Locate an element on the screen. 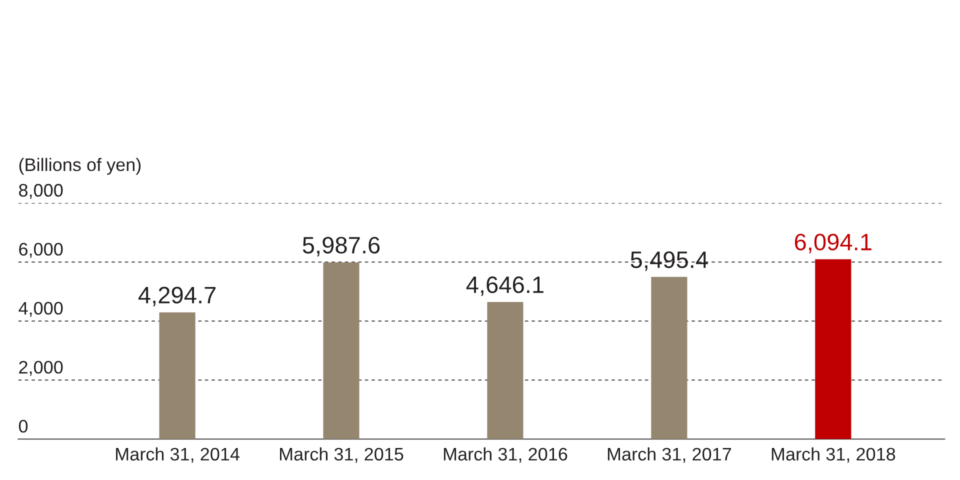  x-tick-label: March 31, 2016 is located at coordinates (506, 455).